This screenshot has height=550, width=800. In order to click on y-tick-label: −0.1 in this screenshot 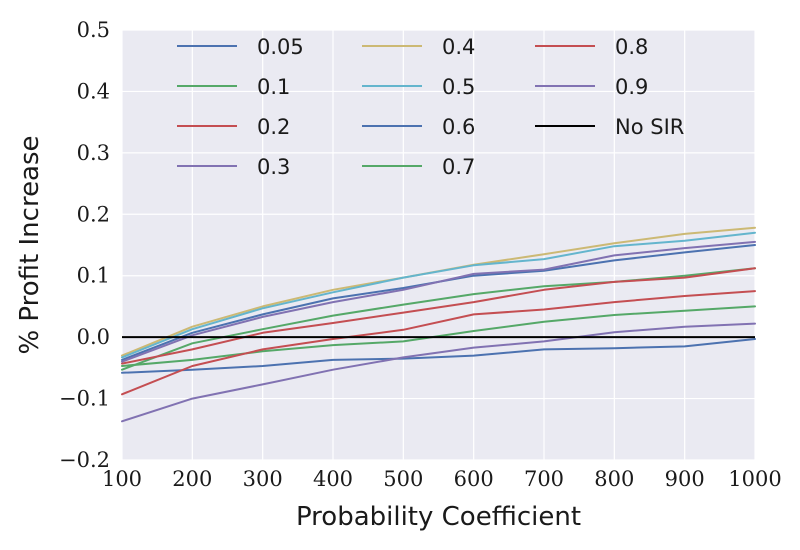, I will do `click(84, 399)`.